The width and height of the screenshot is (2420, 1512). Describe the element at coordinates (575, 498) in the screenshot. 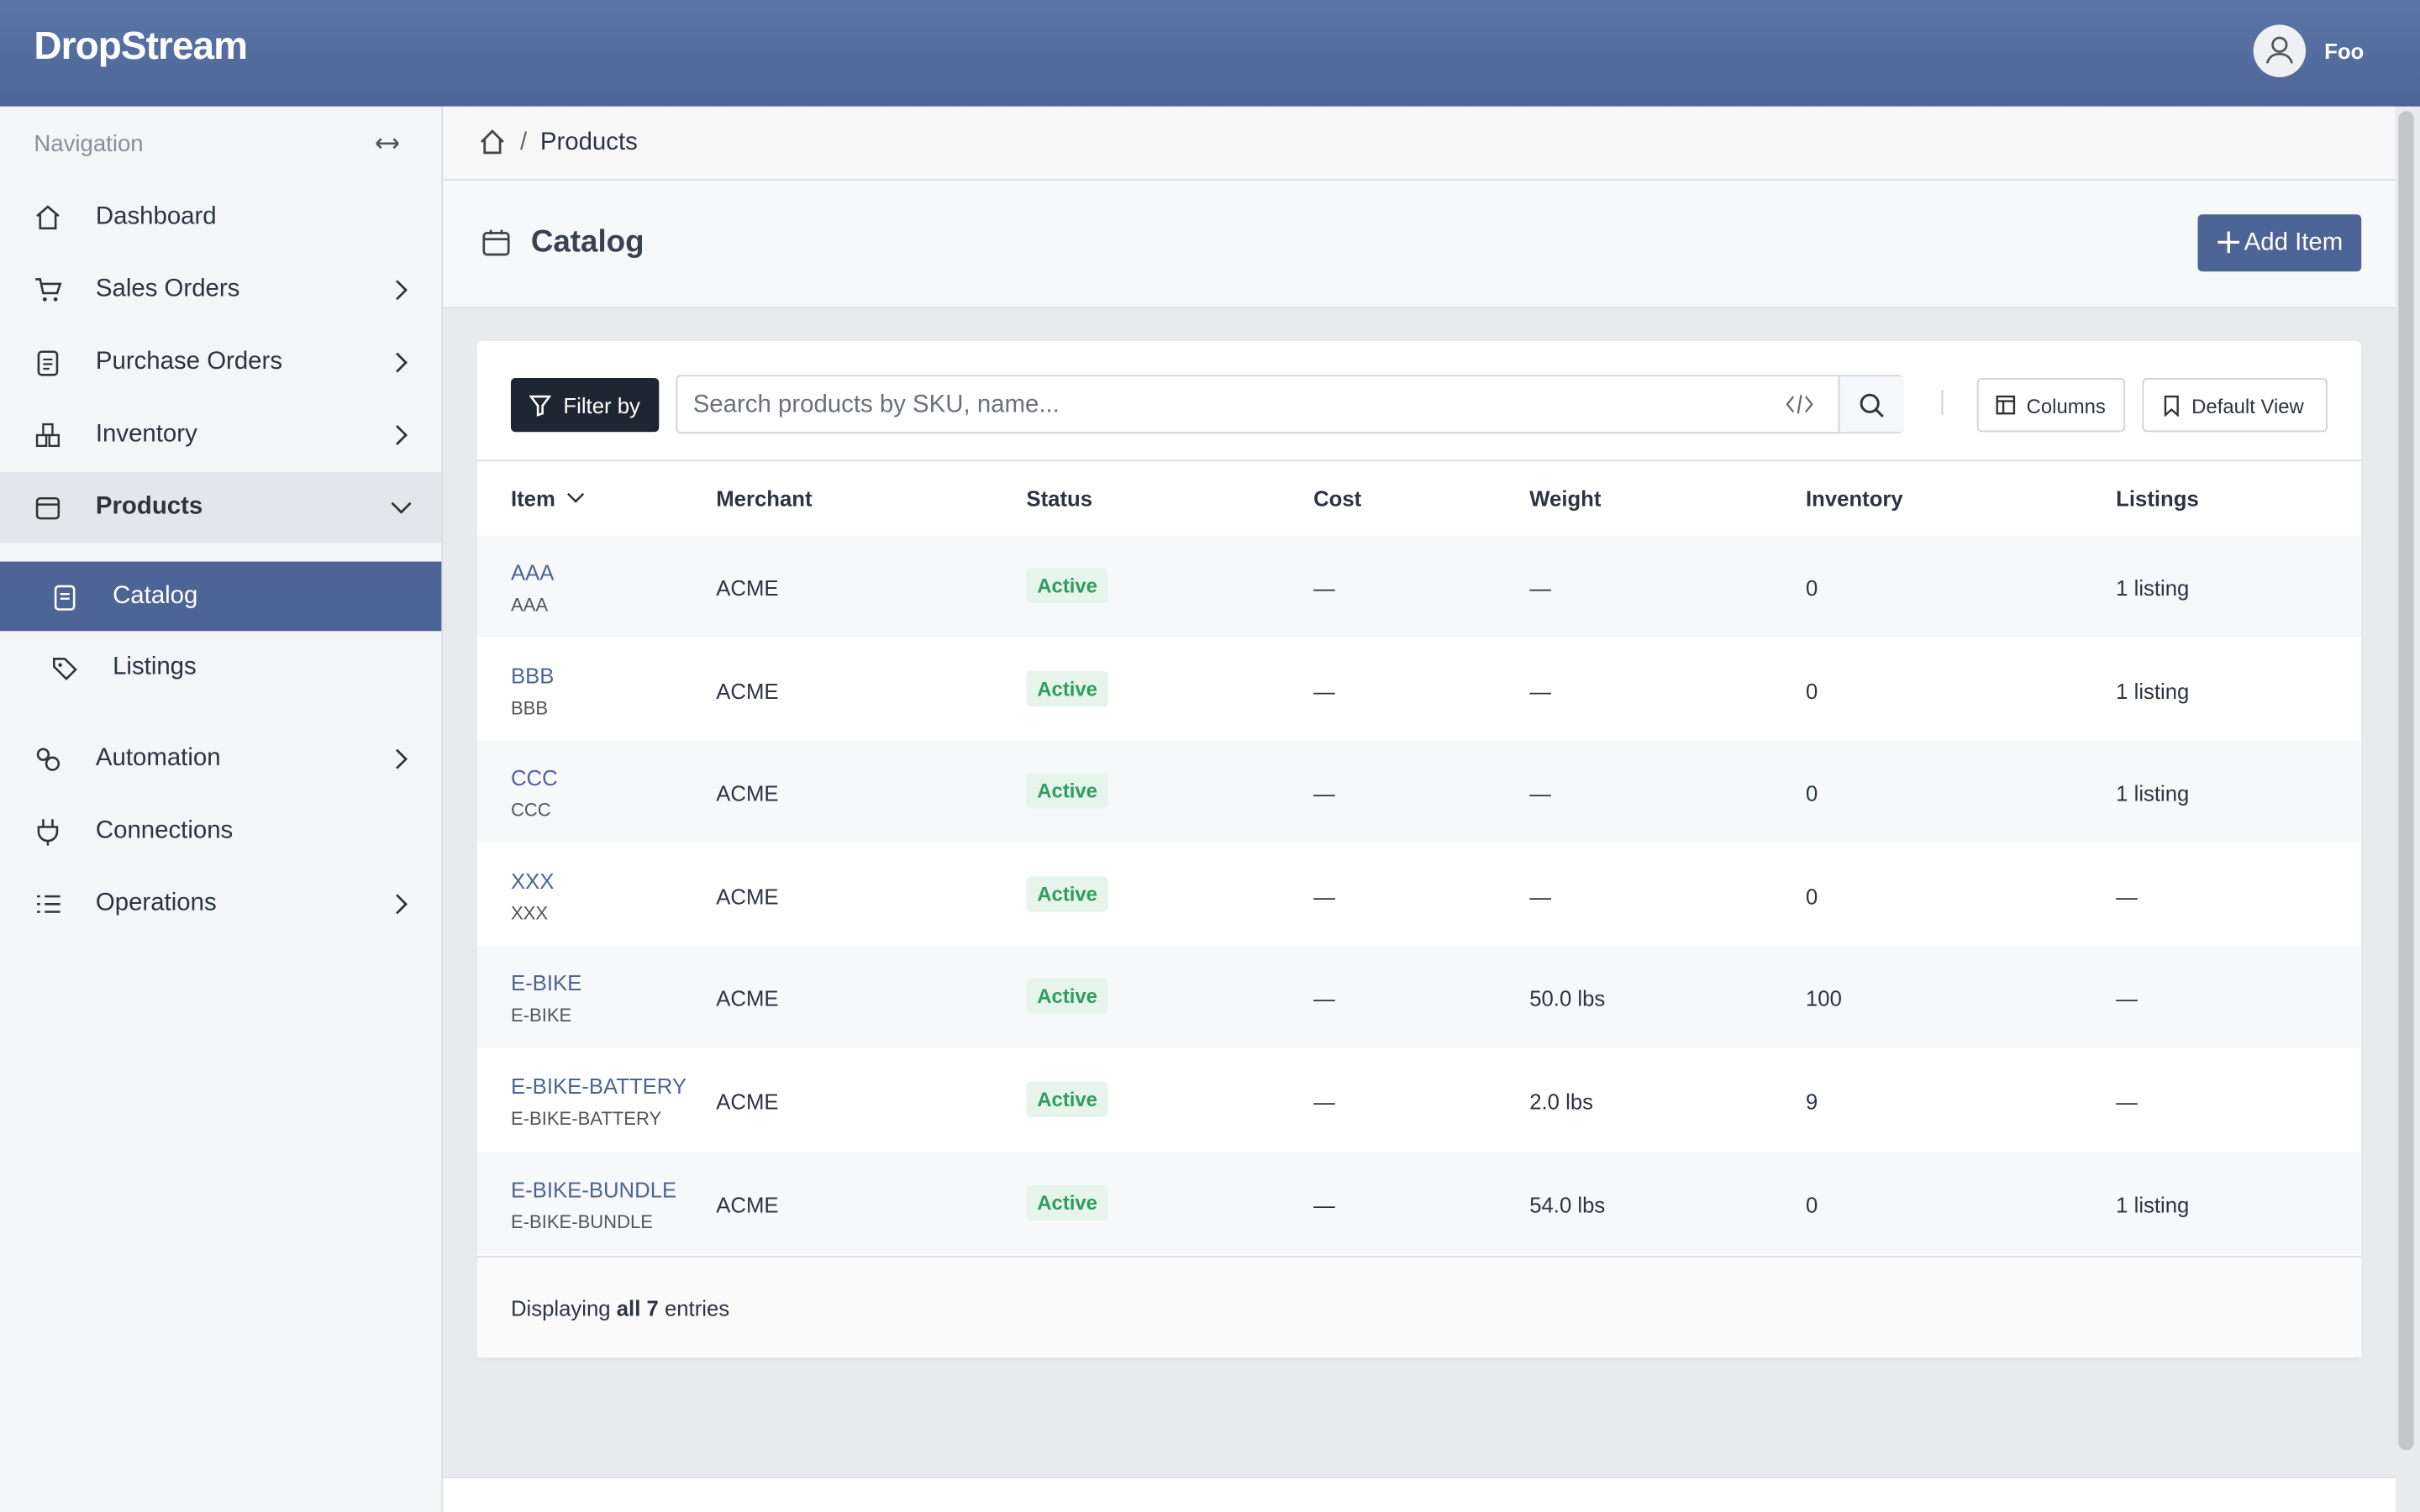

I see `sort-icon` at that location.